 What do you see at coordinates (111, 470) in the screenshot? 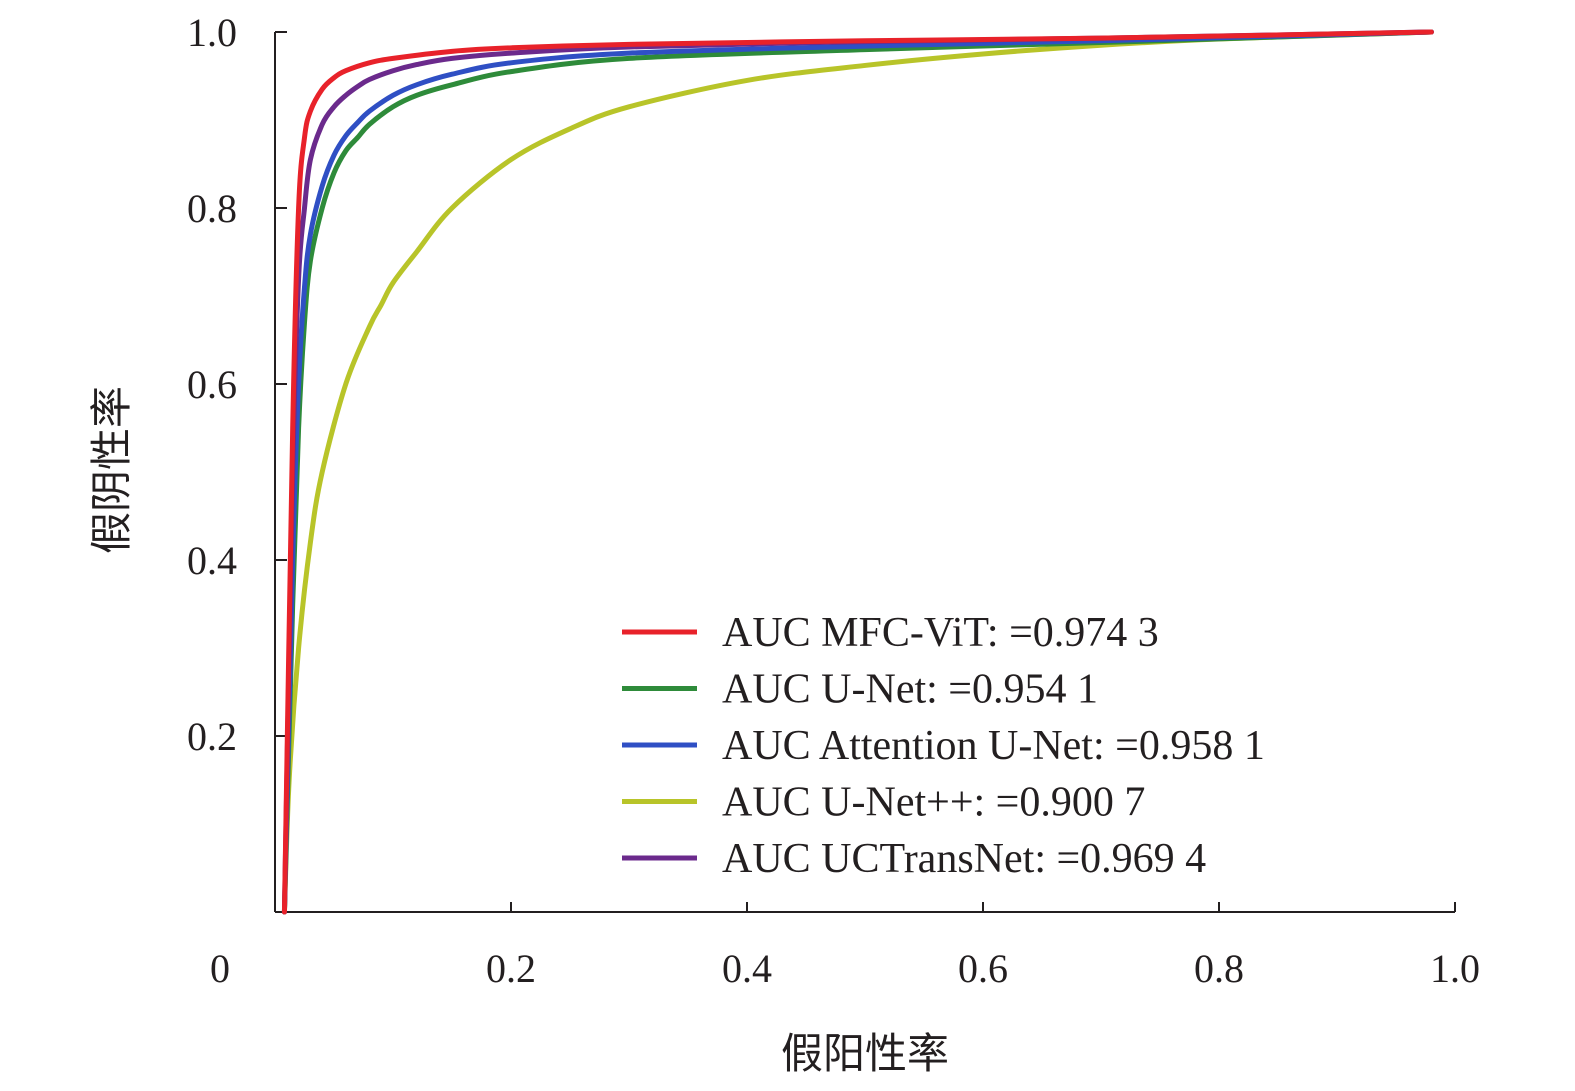
I see `y-axis-title: 假阴性率` at bounding box center [111, 470].